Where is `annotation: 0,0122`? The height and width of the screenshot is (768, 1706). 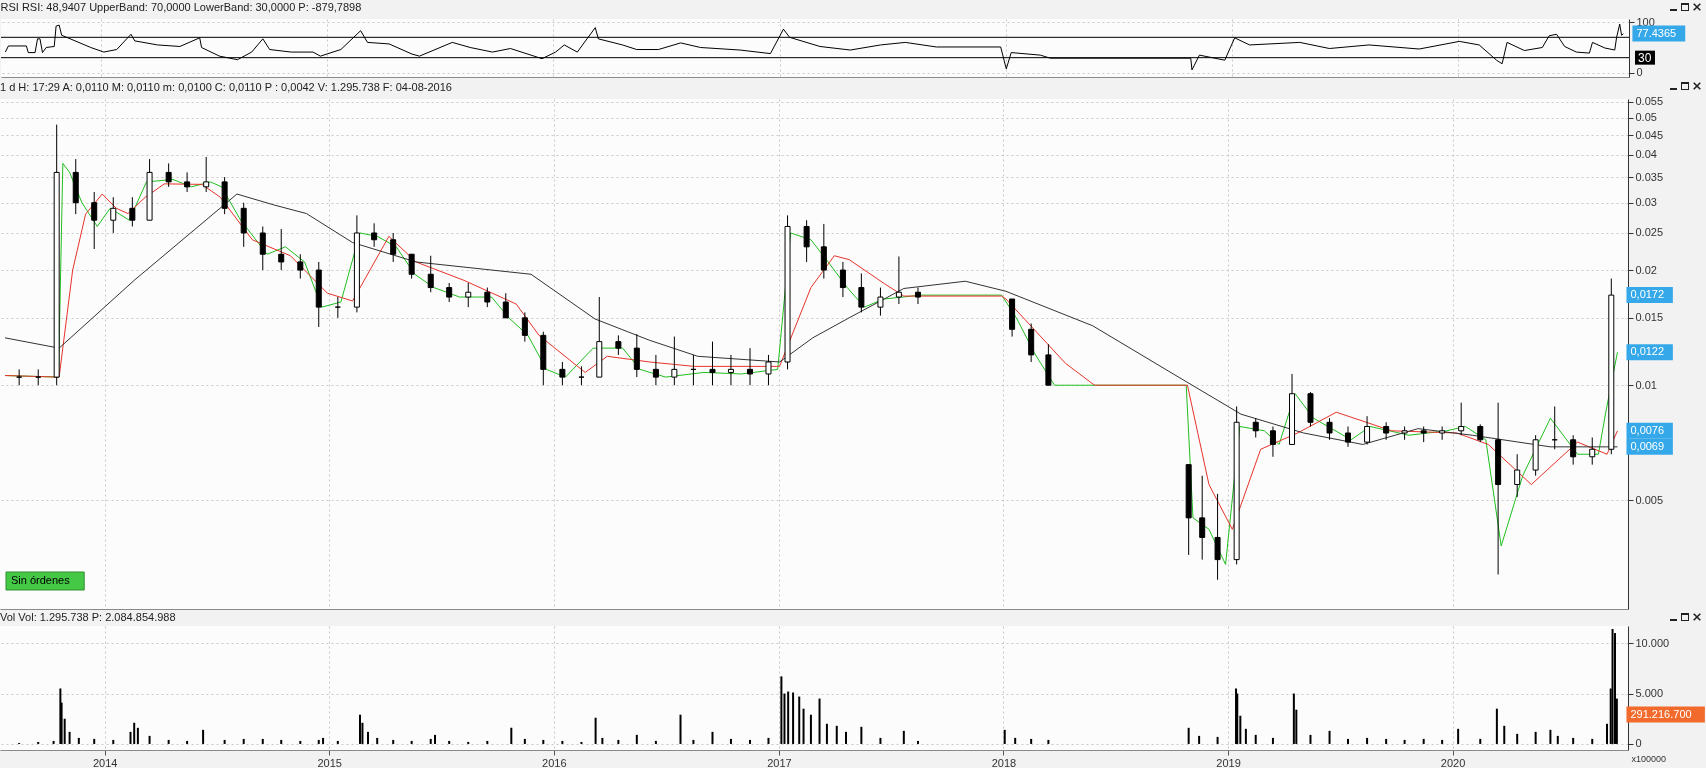
annotation: 0,0122 is located at coordinates (1647, 351).